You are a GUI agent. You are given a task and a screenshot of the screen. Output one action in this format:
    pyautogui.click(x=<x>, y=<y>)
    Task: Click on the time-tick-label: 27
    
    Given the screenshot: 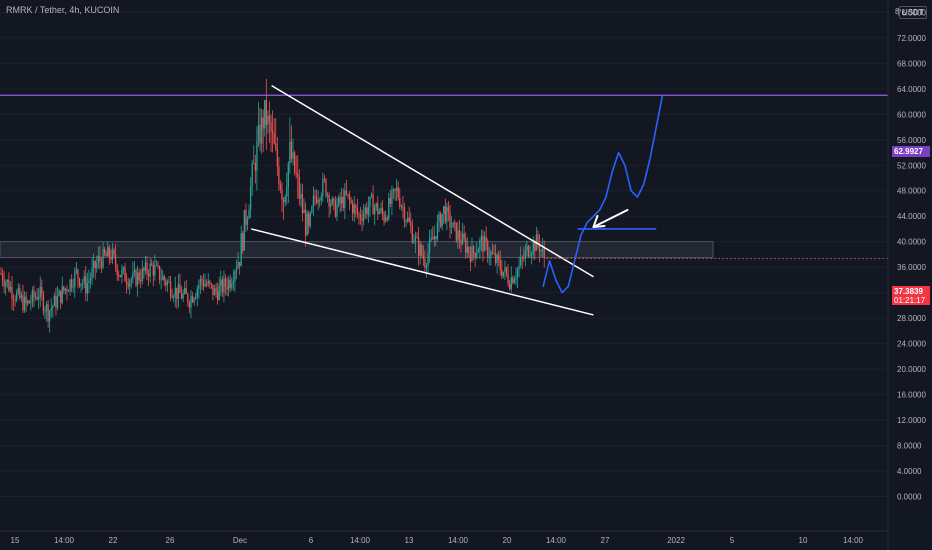 What is the action you would take?
    pyautogui.click(x=605, y=540)
    